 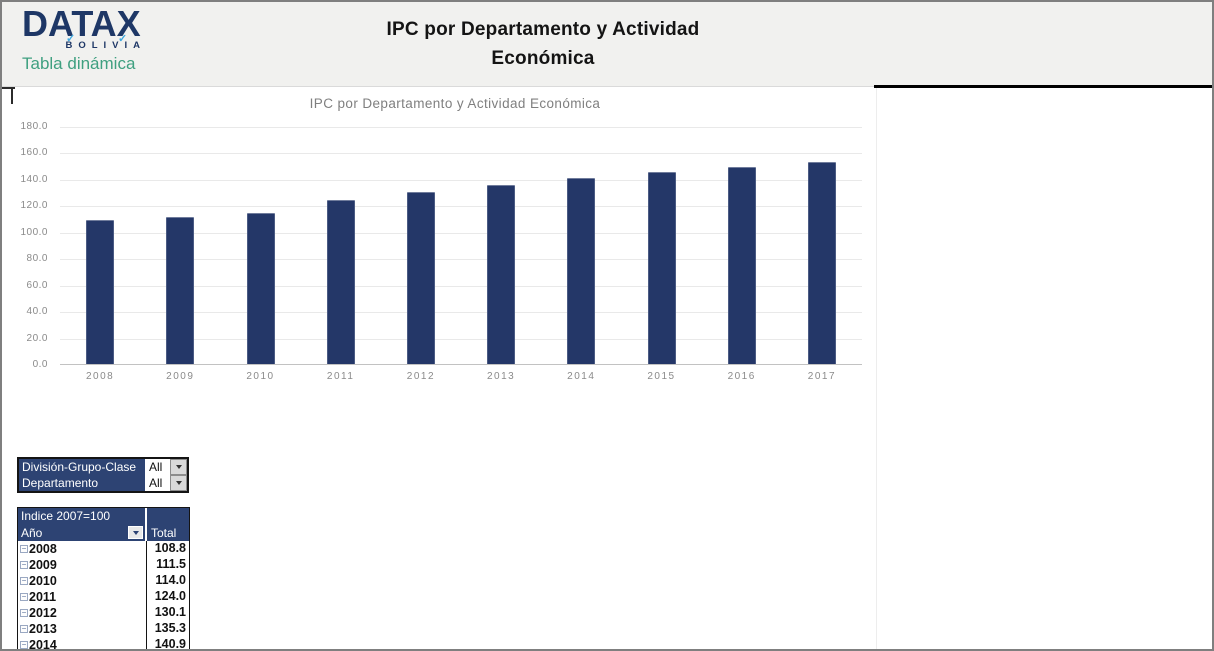 I want to click on pivot-title-cell-right, so click(x=168, y=516).